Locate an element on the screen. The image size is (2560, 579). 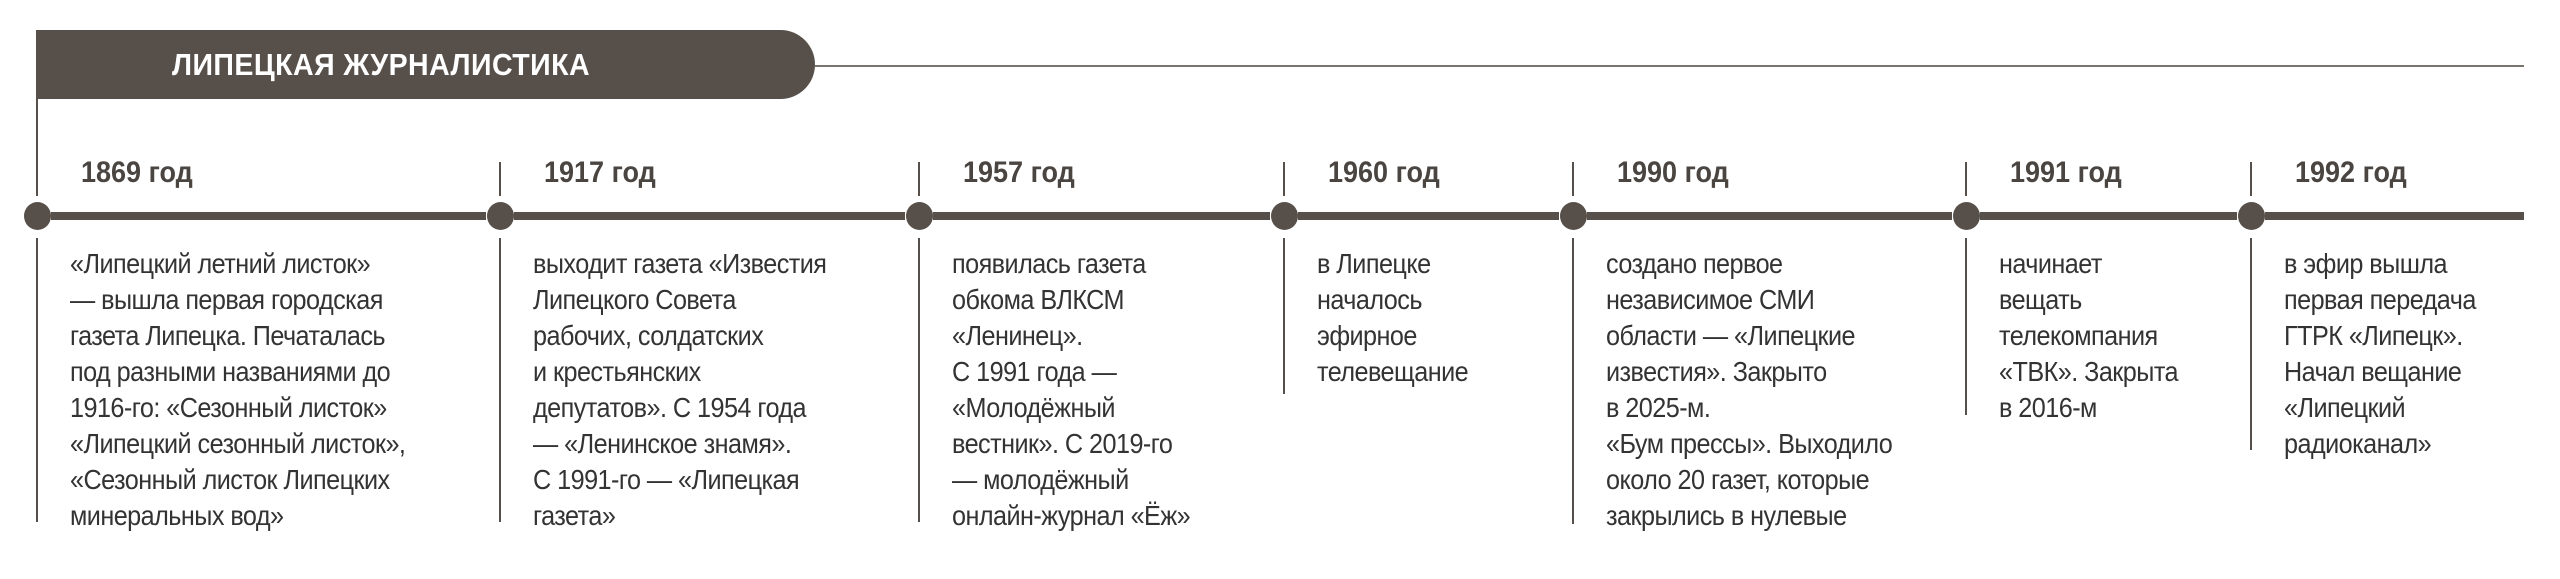
description-line: в эфир вышла is located at coordinates (2366, 263).